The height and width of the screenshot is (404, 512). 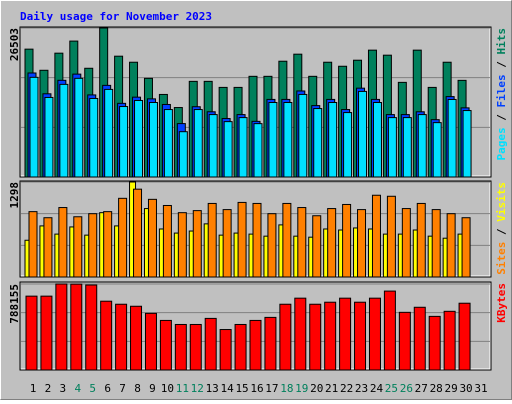 What do you see at coordinates (63, 388) in the screenshot?
I see `x-tick-label: 3` at bounding box center [63, 388].